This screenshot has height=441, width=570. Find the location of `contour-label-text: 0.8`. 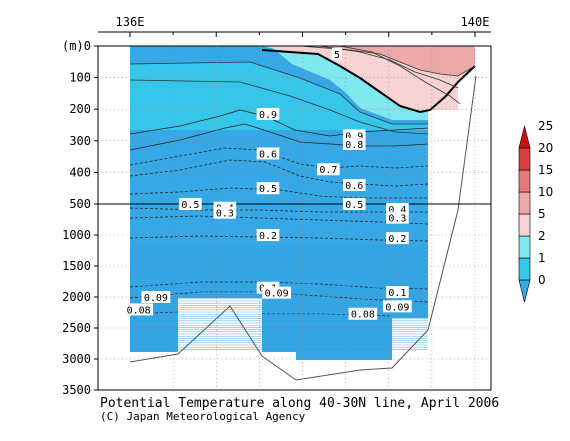

contour-label-text: 0.8 is located at coordinates (354, 145).